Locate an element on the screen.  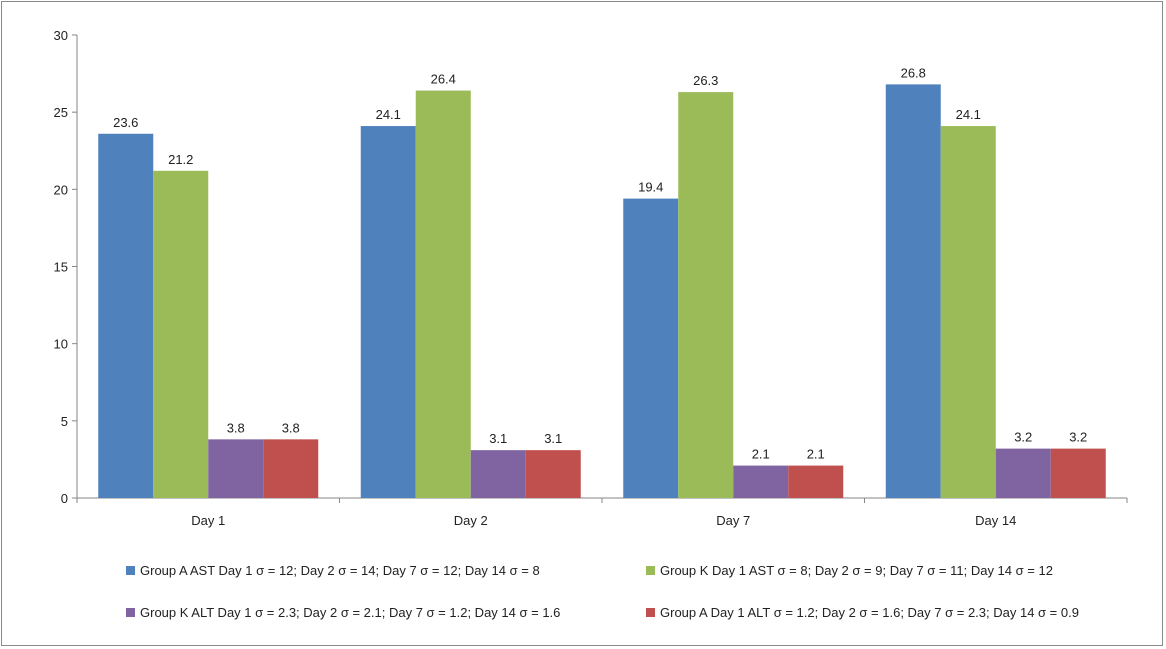
data-label: 23.6 is located at coordinates (125, 122).